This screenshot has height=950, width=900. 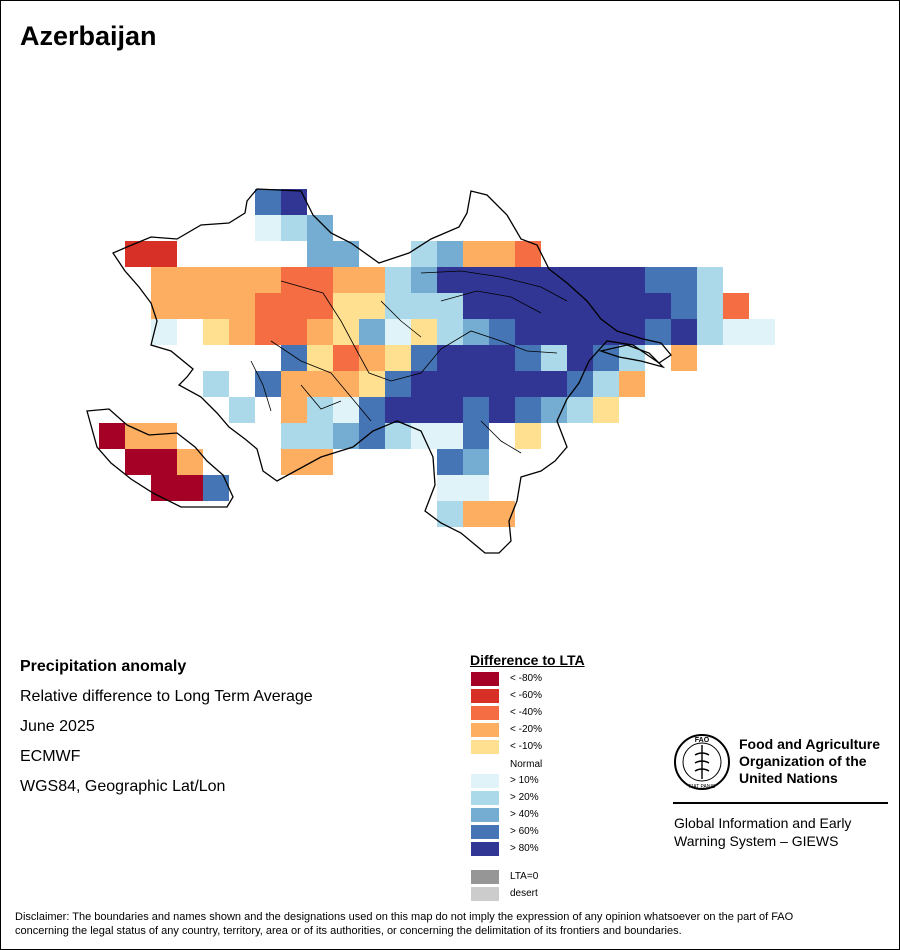 What do you see at coordinates (103, 666) in the screenshot?
I see `anomaly-title: Precipitation anomaly` at bounding box center [103, 666].